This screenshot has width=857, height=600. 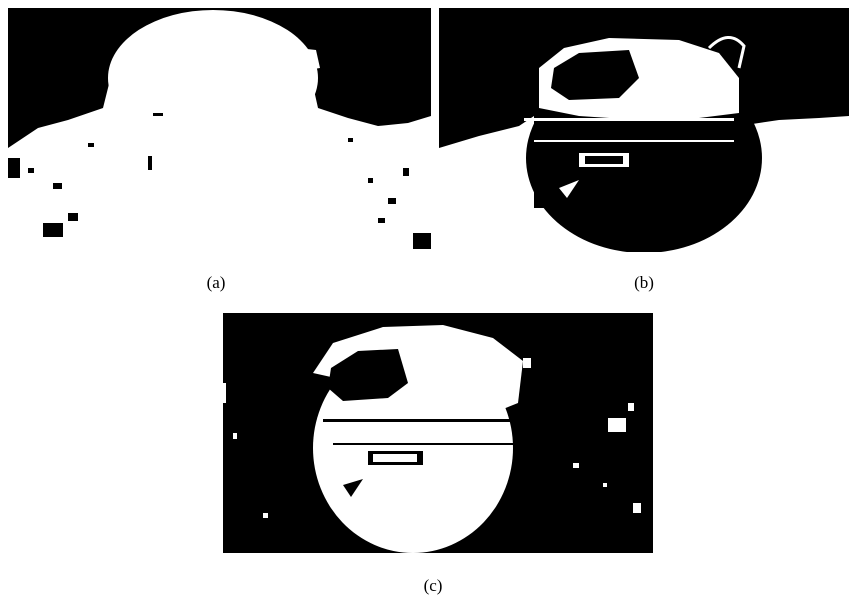 What do you see at coordinates (216, 282) in the screenshot?
I see `caption-a: (a)` at bounding box center [216, 282].